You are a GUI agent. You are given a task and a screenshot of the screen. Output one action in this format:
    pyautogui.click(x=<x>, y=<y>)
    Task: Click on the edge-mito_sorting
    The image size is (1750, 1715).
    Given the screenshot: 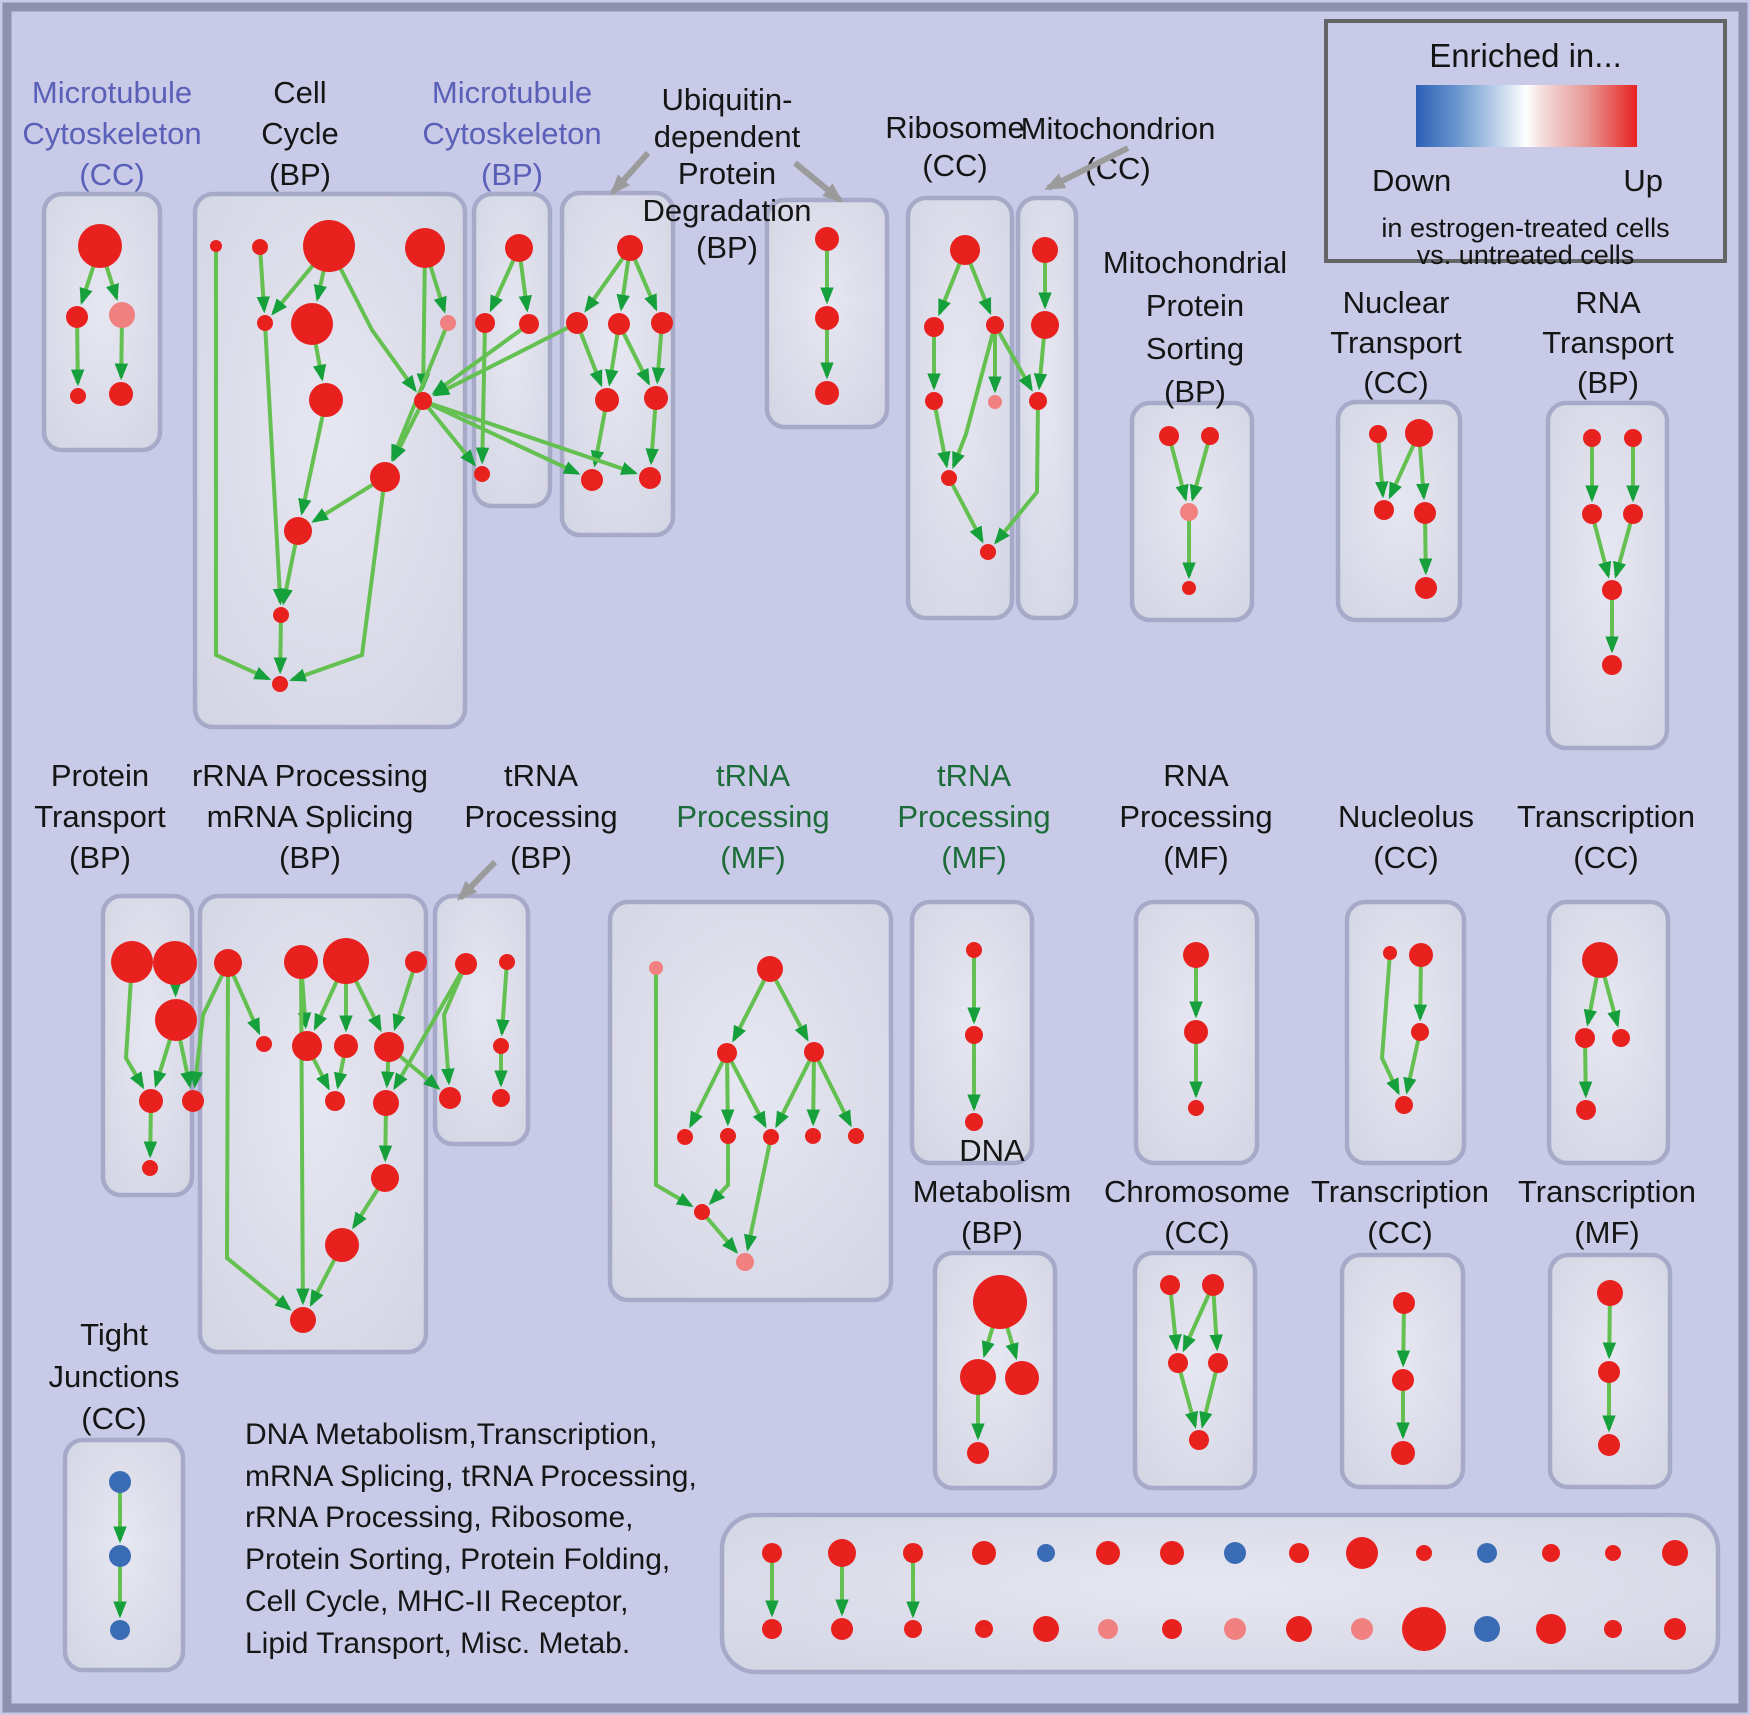 What is the action you would take?
    pyautogui.click(x=1200, y=468)
    